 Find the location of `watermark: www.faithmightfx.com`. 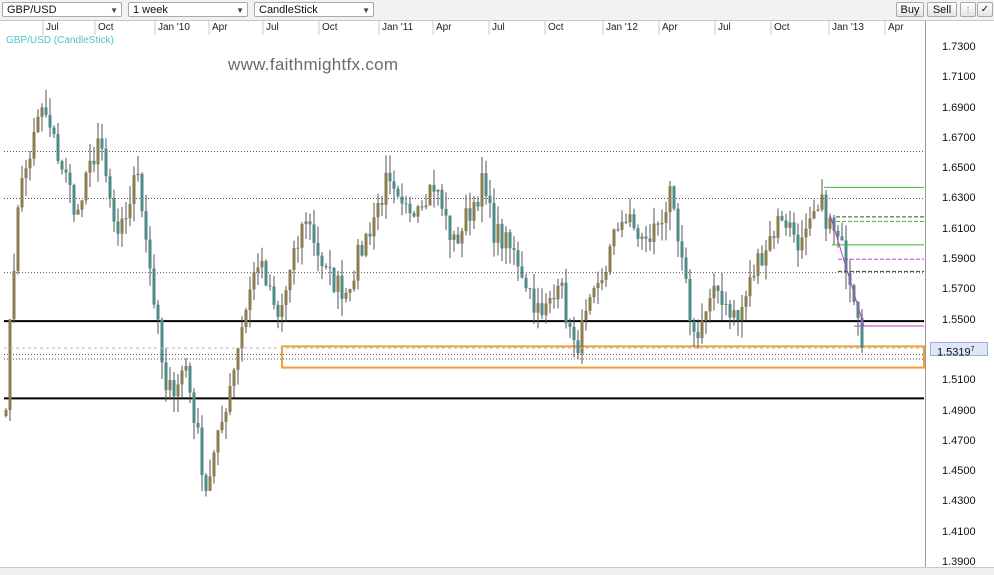

watermark: www.faithmightfx.com is located at coordinates (313, 64).